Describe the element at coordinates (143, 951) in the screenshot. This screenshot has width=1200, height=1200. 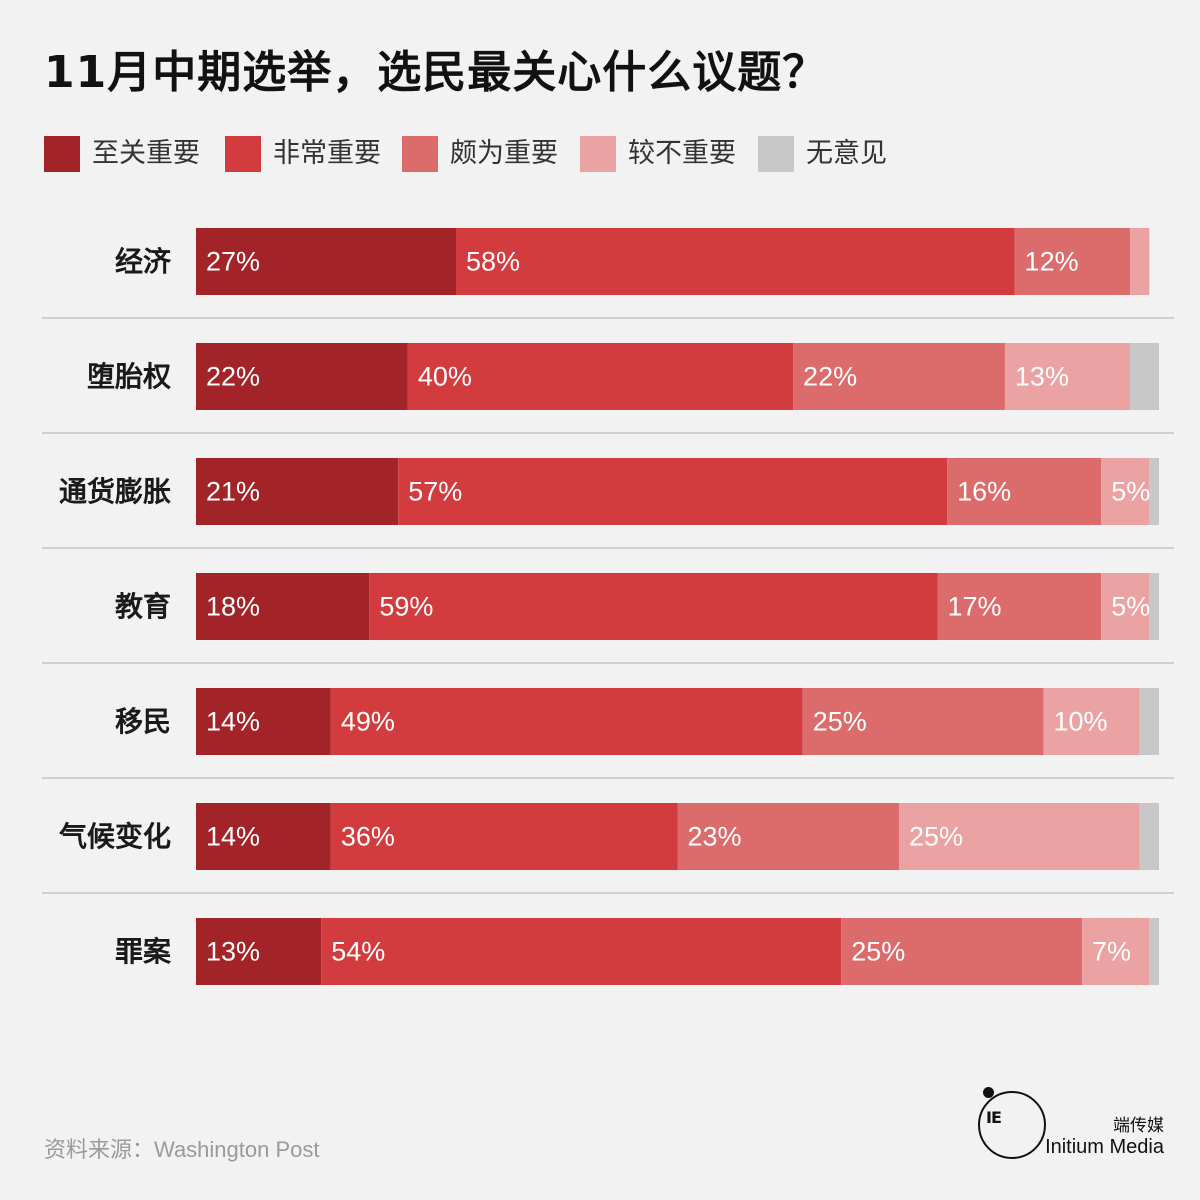
I see `category-label: 罪案` at that location.